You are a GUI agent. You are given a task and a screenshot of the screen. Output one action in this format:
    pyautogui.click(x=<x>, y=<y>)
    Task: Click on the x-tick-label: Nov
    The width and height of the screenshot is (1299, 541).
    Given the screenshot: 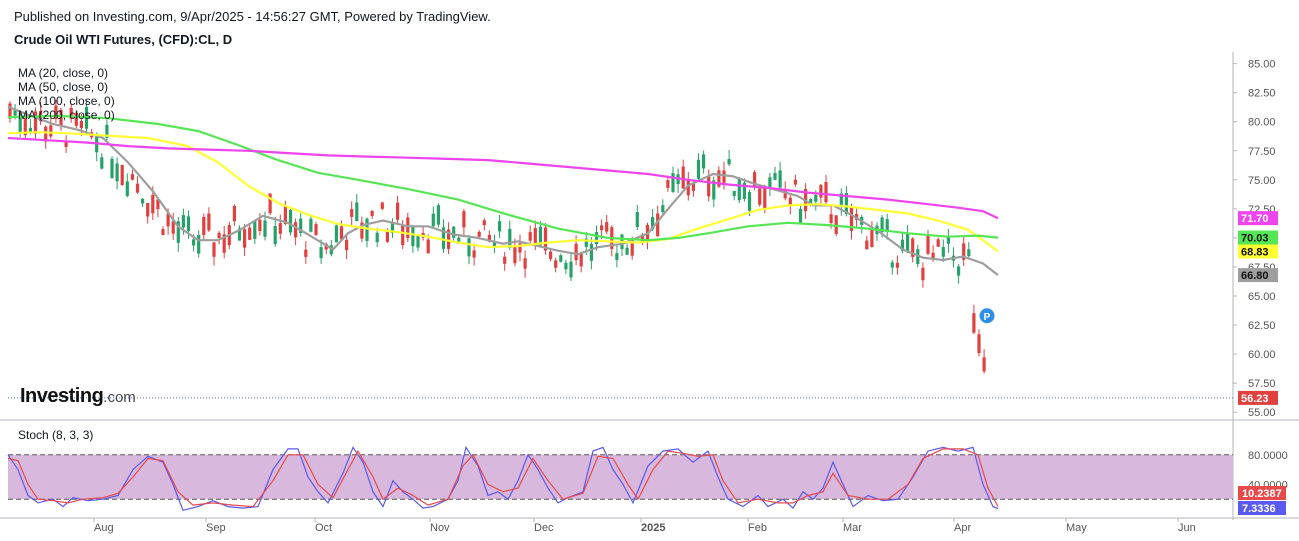 What is the action you would take?
    pyautogui.click(x=440, y=528)
    